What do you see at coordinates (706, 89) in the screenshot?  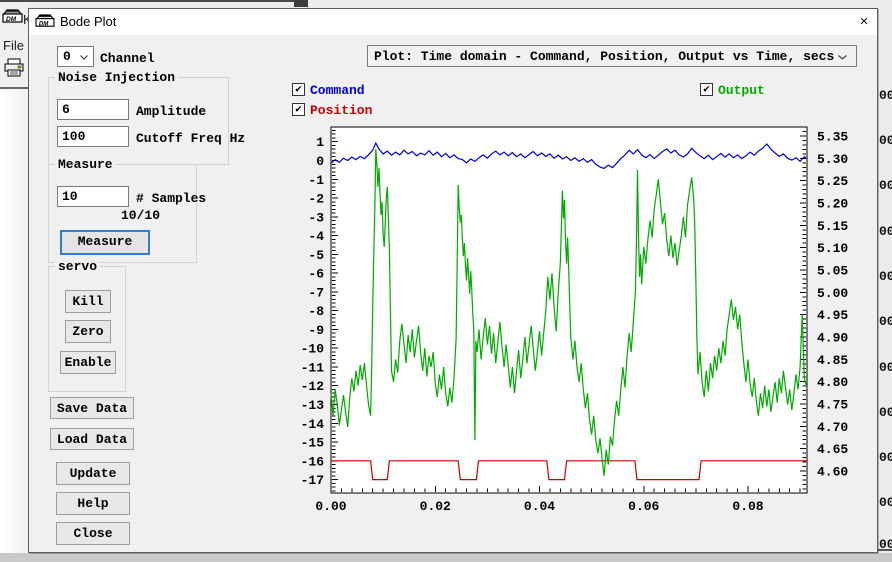 I see `output-checkbox: ✔` at bounding box center [706, 89].